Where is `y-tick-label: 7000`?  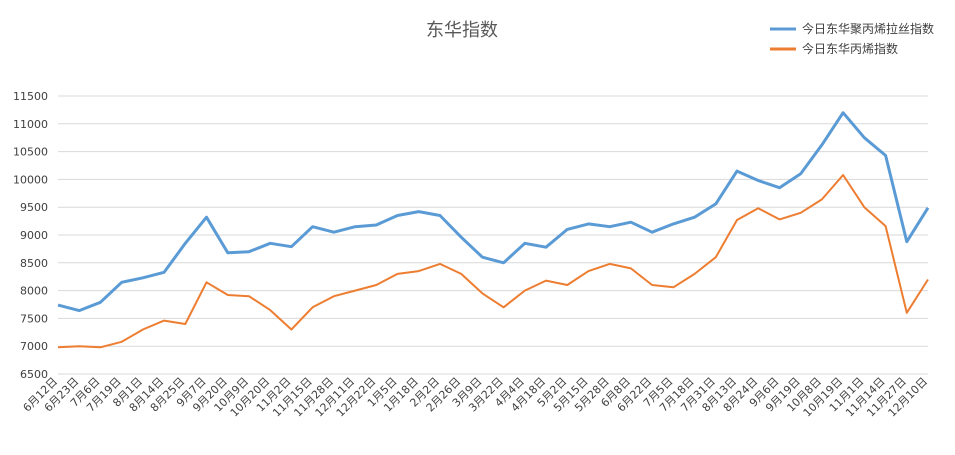 y-tick-label: 7000 is located at coordinates (34, 346).